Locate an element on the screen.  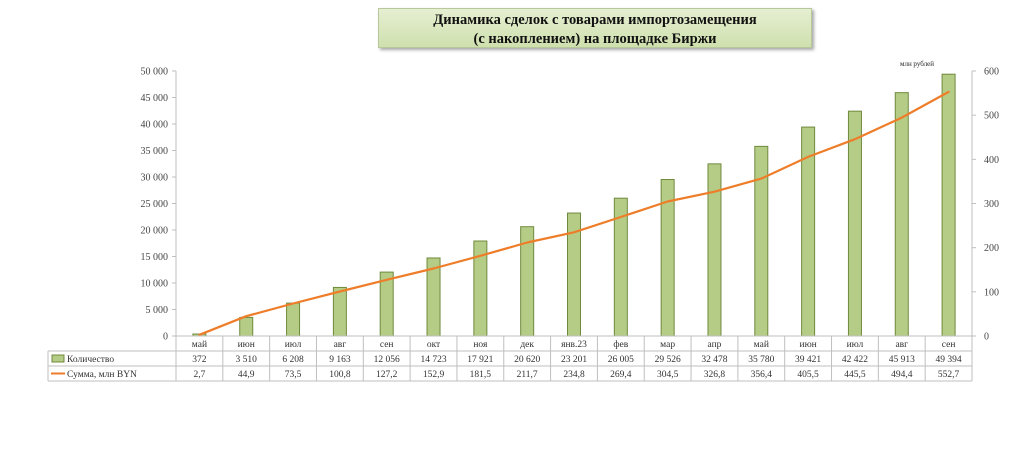
data-label-count: 26 005 is located at coordinates (621, 360).